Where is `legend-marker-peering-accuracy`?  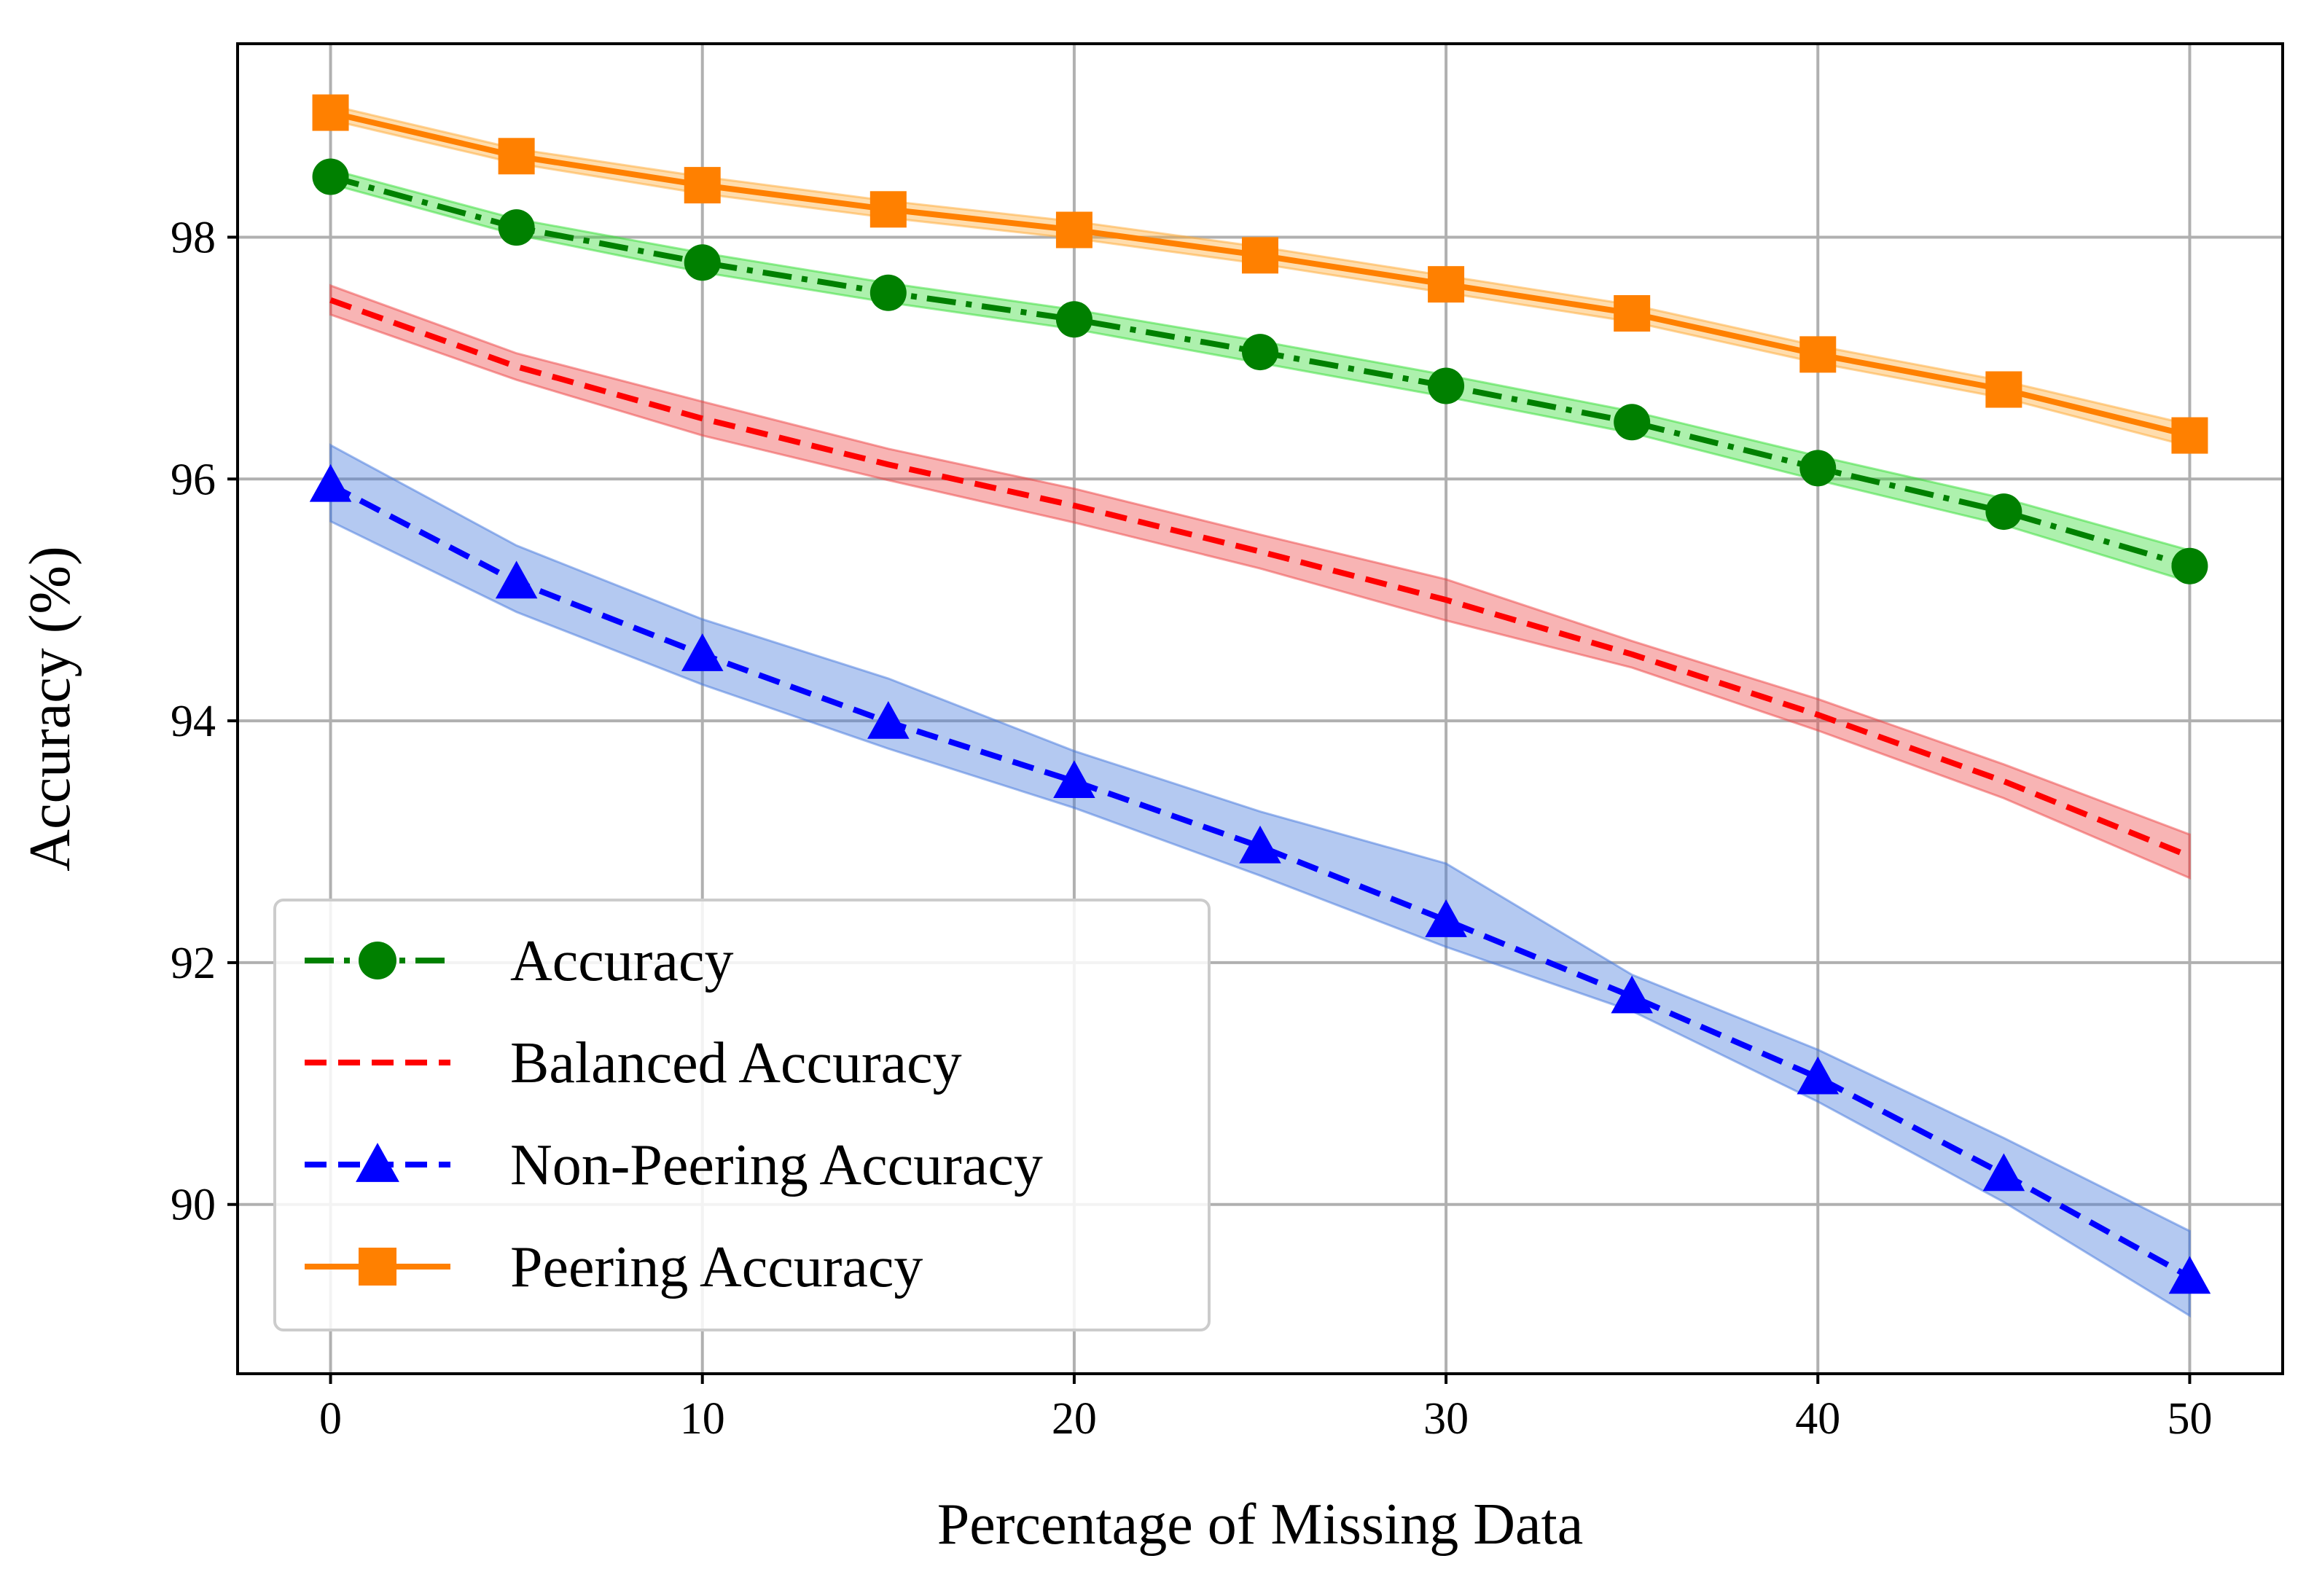
legend-marker-peering-accuracy is located at coordinates (377, 1267).